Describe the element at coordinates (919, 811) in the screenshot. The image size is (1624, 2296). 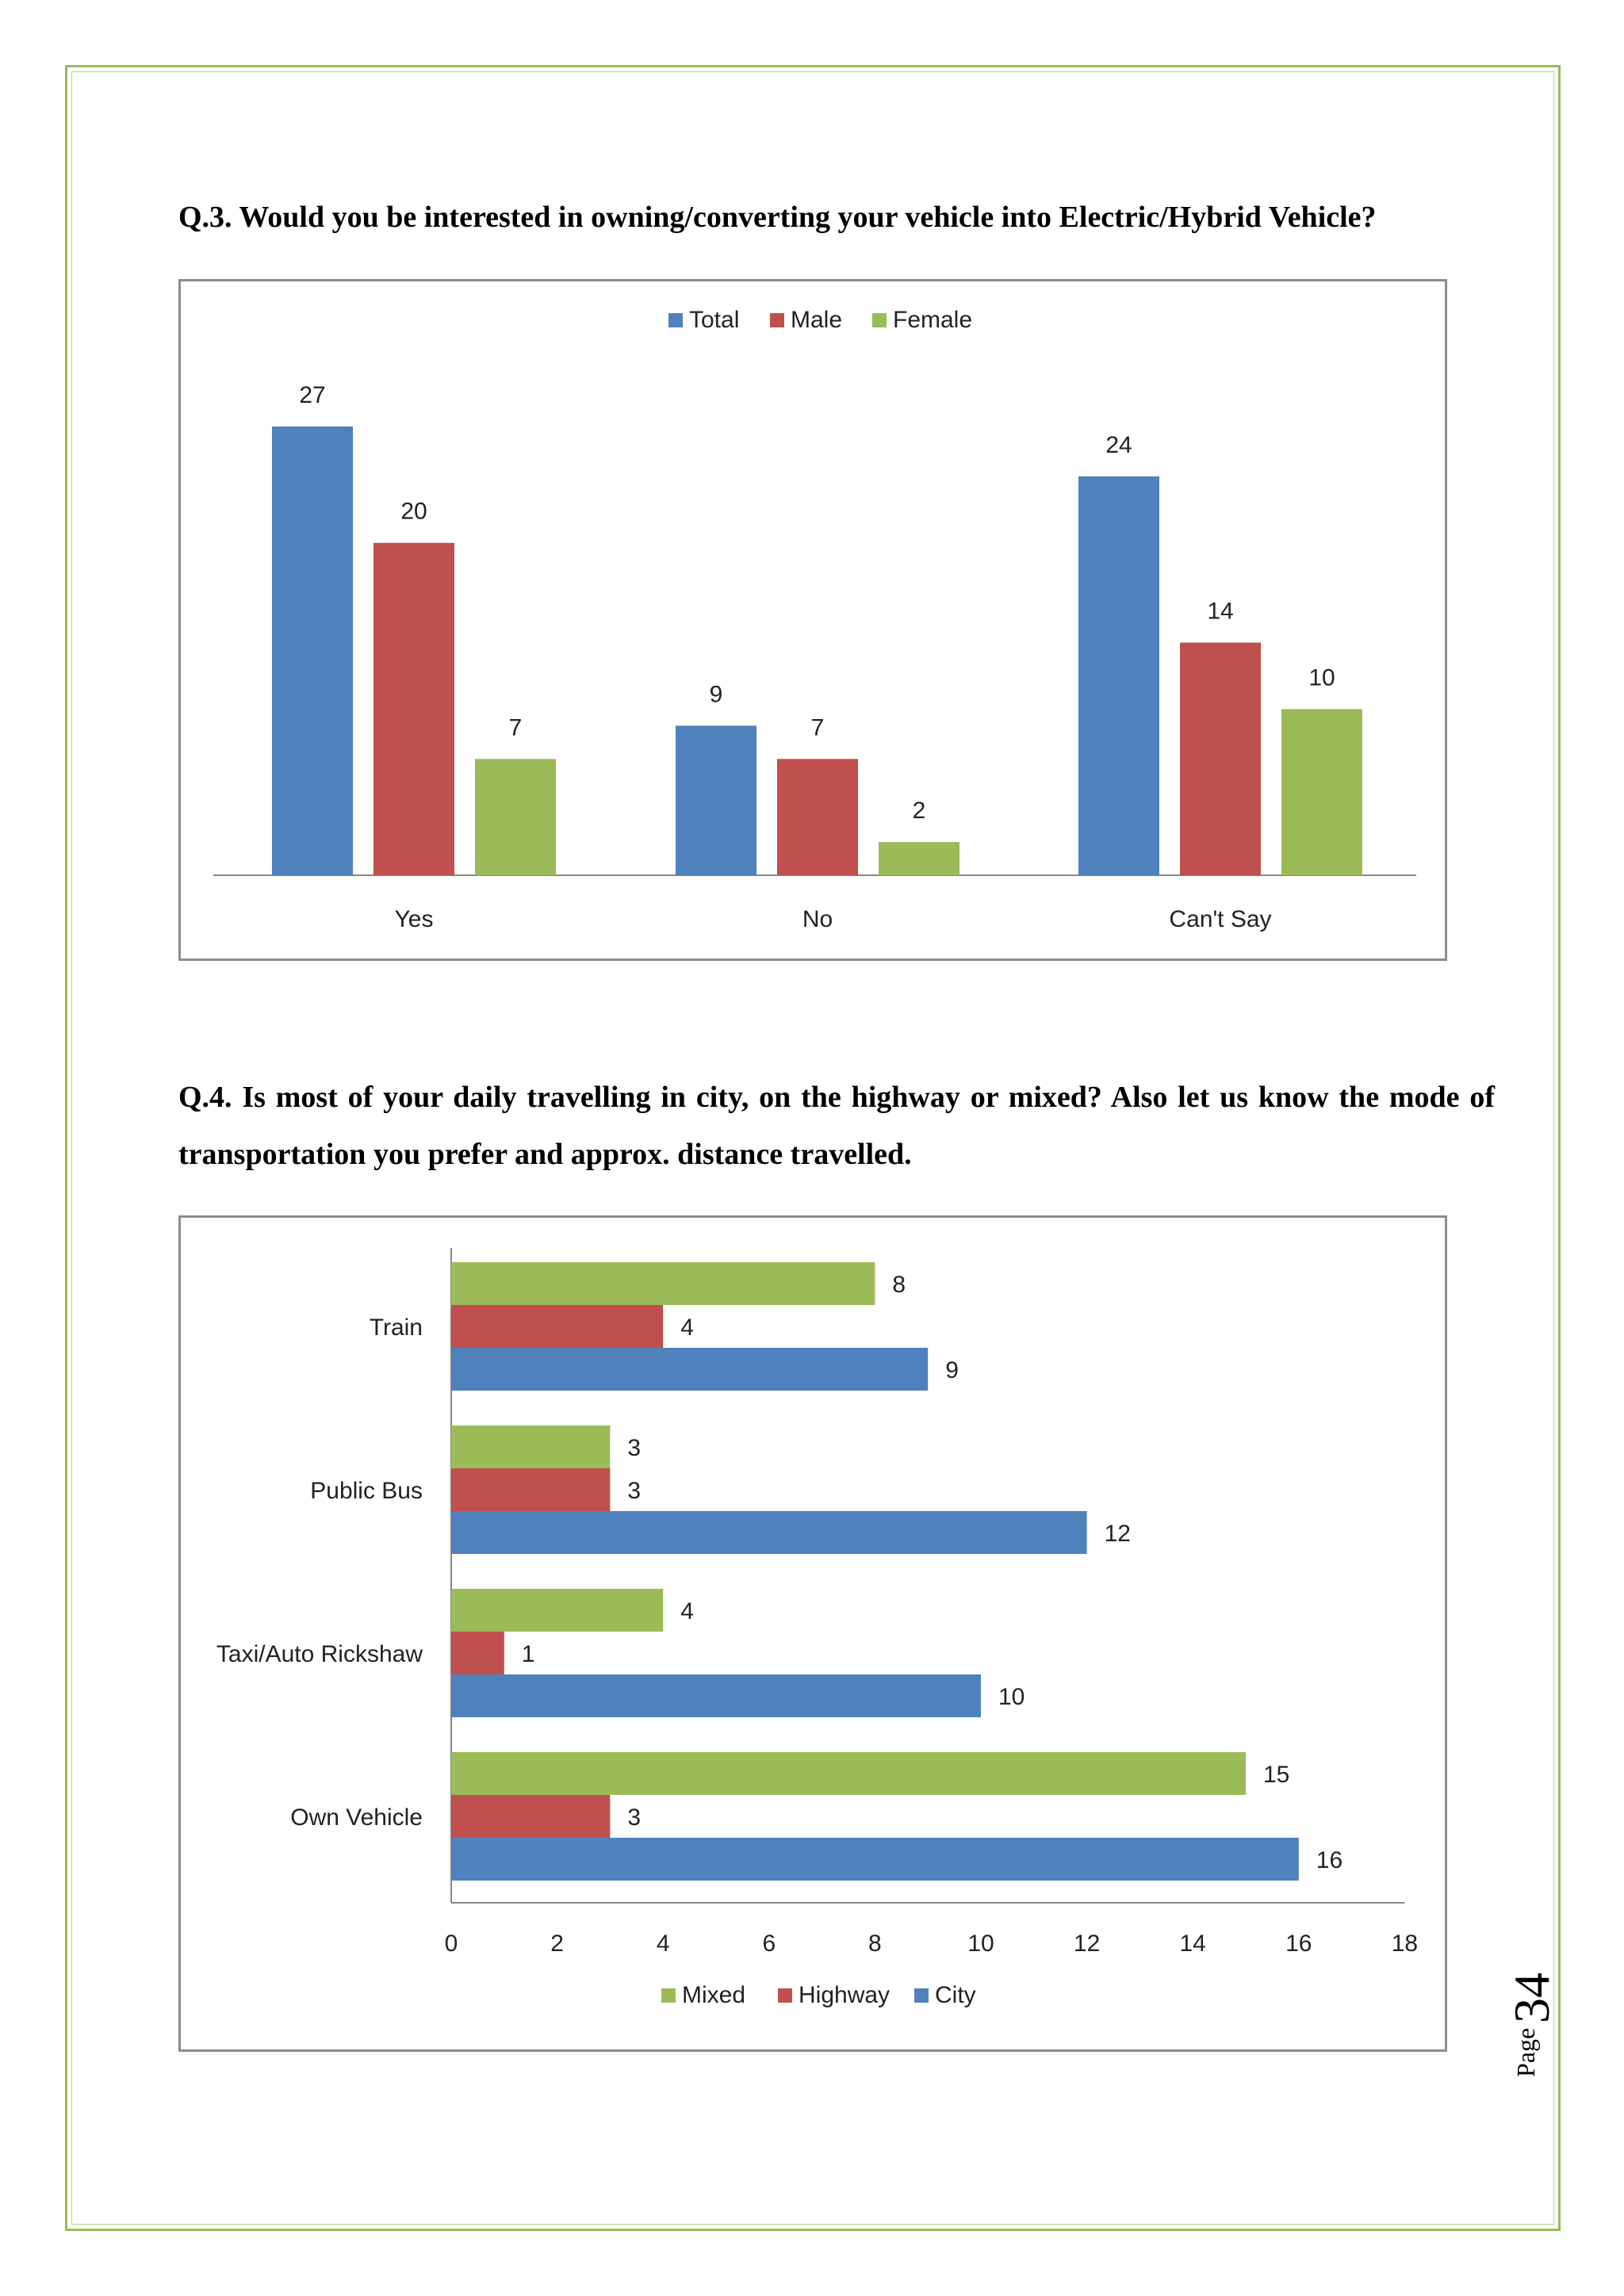
I see `data-label-no-female: 2` at that location.